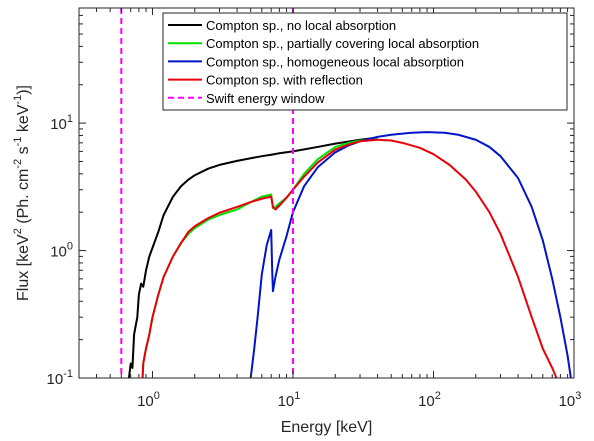  I want to click on x-tick-label-3: 10³, so click(570, 400).